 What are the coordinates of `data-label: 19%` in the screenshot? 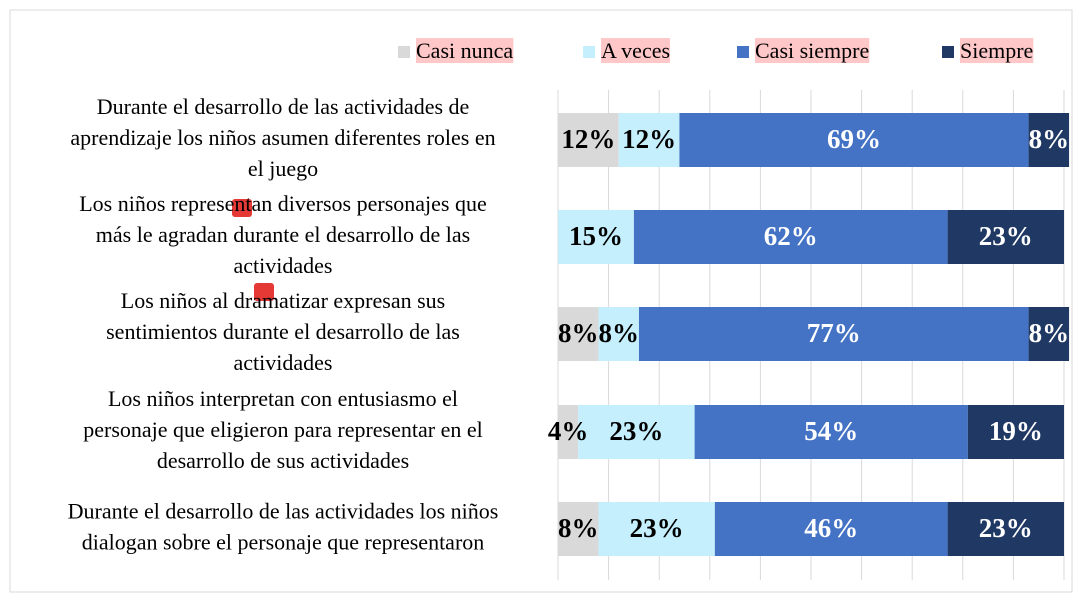 It's located at (1016, 431).